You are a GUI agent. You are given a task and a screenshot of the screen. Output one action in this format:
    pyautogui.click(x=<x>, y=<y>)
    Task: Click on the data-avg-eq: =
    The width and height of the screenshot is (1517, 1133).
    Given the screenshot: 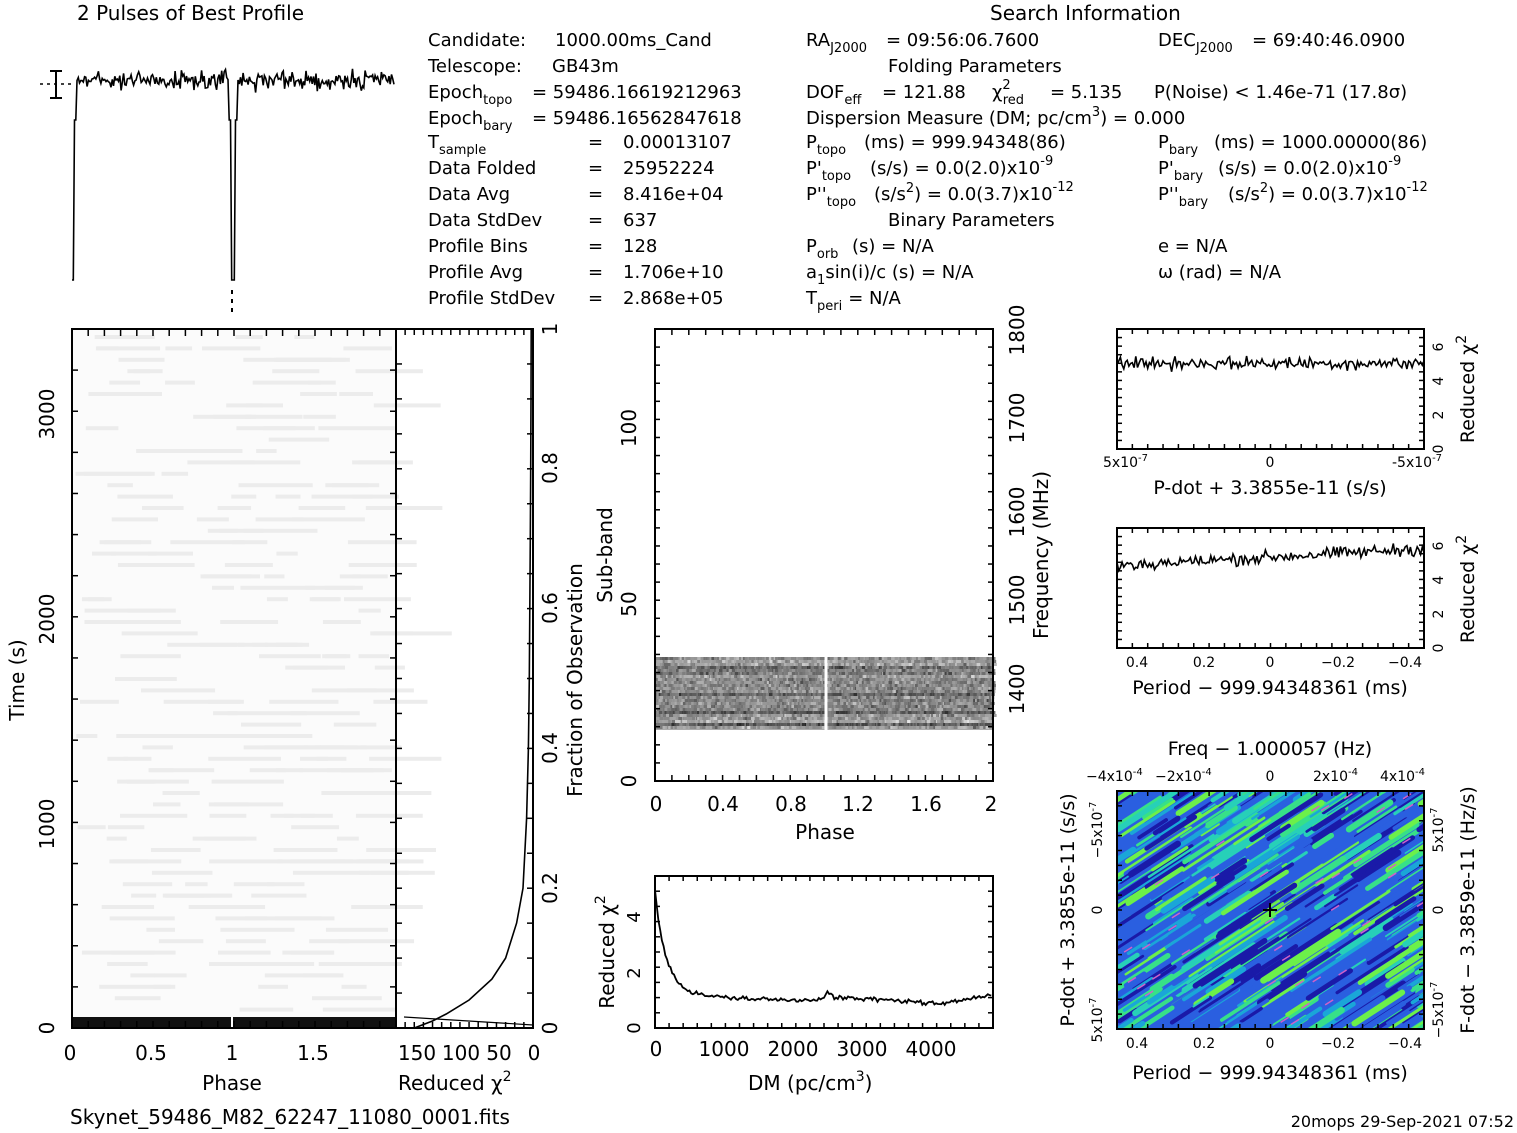 What is the action you would take?
    pyautogui.click(x=595, y=194)
    